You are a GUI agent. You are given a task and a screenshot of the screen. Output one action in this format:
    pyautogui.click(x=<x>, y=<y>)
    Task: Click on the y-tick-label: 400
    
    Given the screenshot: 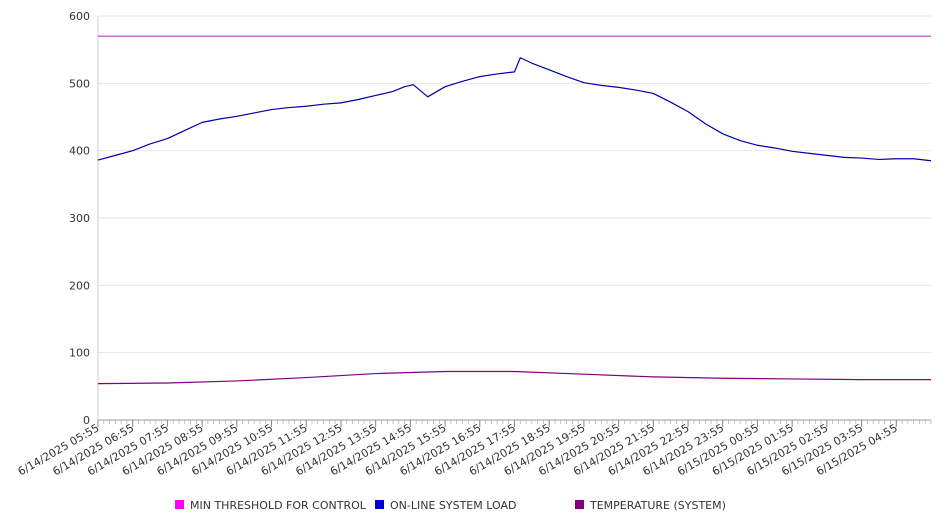 What is the action you would take?
    pyautogui.click(x=79, y=151)
    